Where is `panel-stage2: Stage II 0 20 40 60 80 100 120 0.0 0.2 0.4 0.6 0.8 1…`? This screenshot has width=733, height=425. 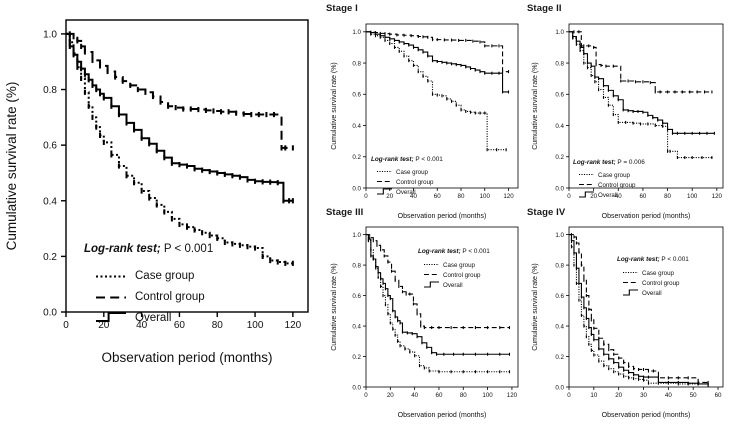
panel-stage2: Stage II 0 20 40 60 80 100 120 0.0 0.2 0.4 0.6 0.8 1… is located at coordinates (629, 113).